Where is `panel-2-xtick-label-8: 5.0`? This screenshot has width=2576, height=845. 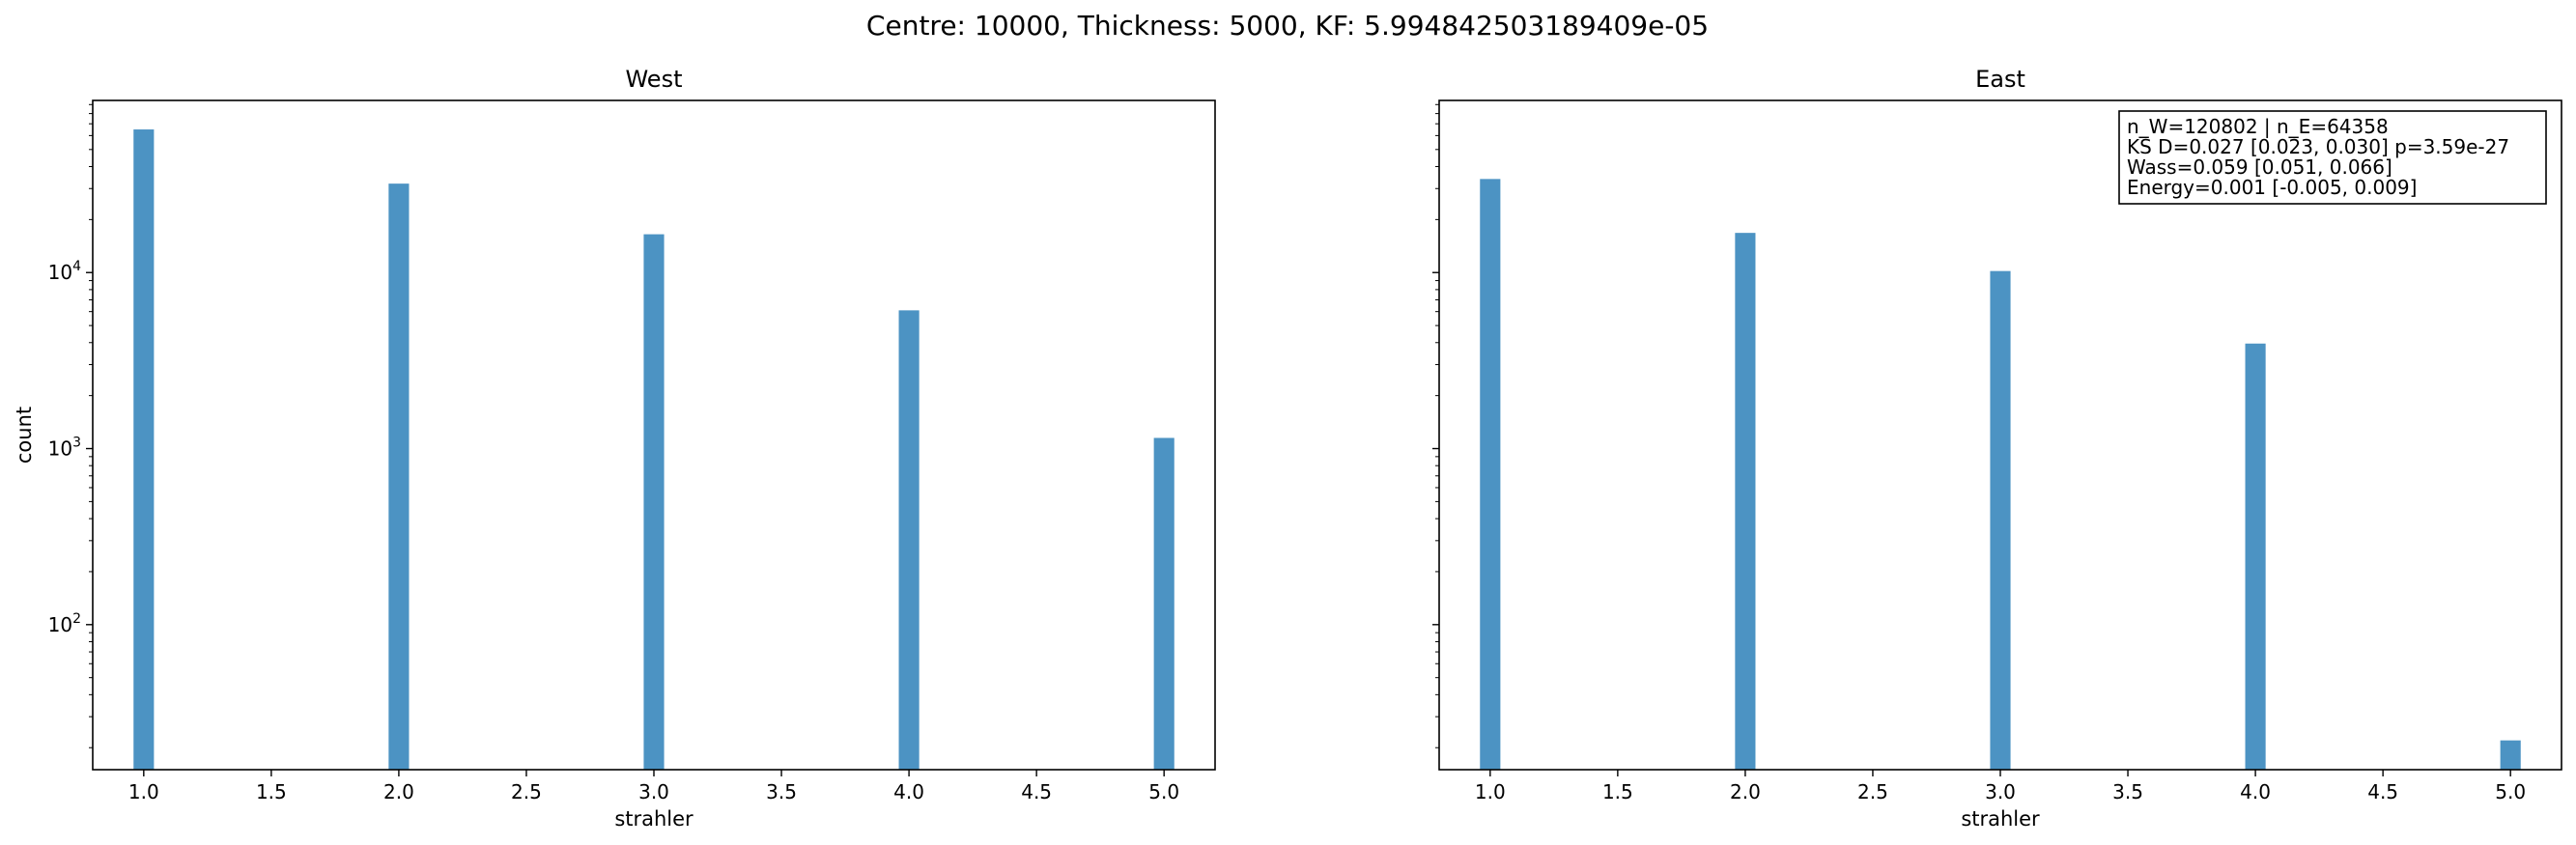 panel-2-xtick-label-8: 5.0 is located at coordinates (2510, 791).